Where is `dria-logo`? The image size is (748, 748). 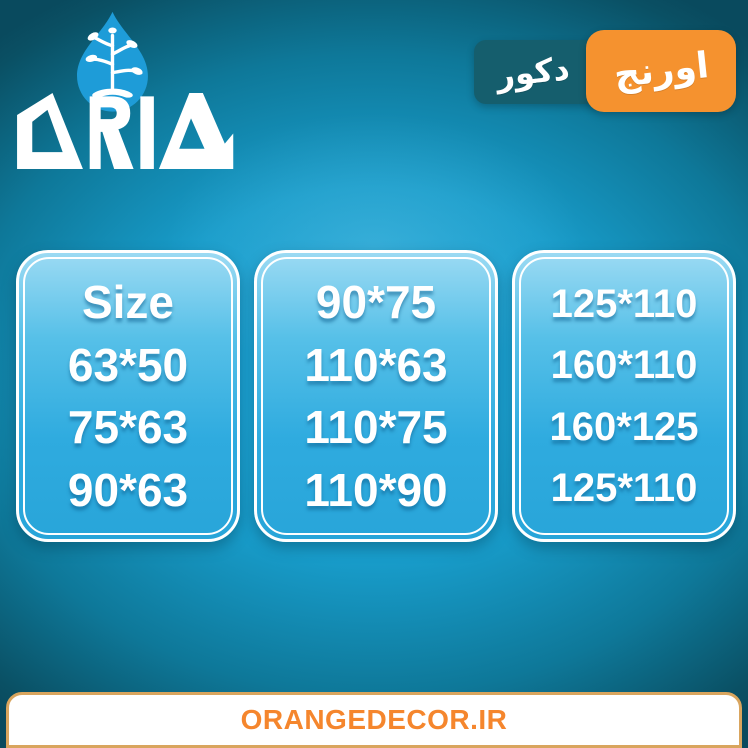 dria-logo is located at coordinates (126, 93).